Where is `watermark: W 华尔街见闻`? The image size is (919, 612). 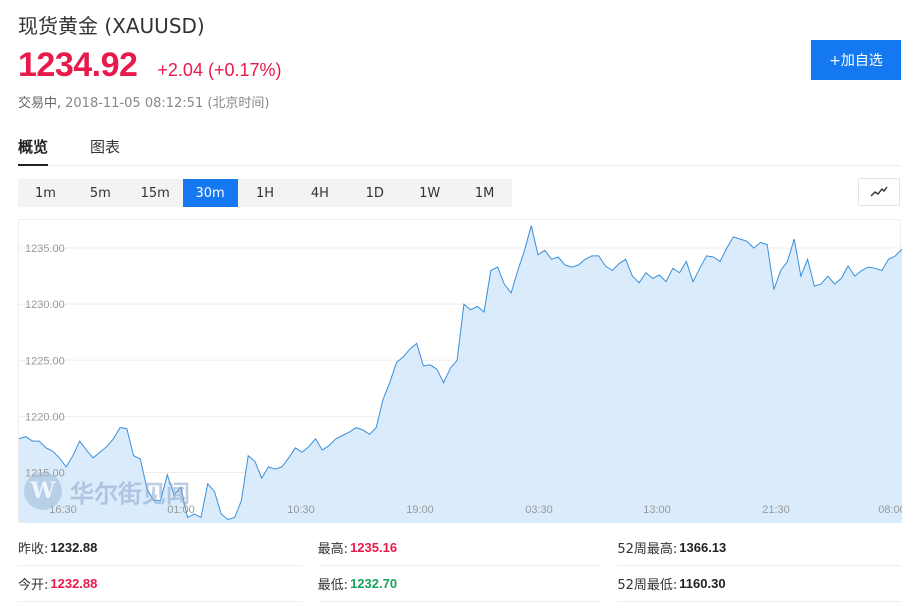 watermark: W 华尔街见闻 is located at coordinates (107, 491).